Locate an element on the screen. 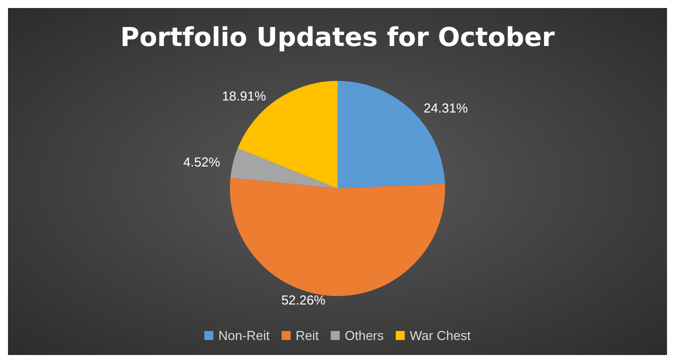 Image resolution: width=675 pixels, height=363 pixels. data-label: 18.91% is located at coordinates (244, 96).